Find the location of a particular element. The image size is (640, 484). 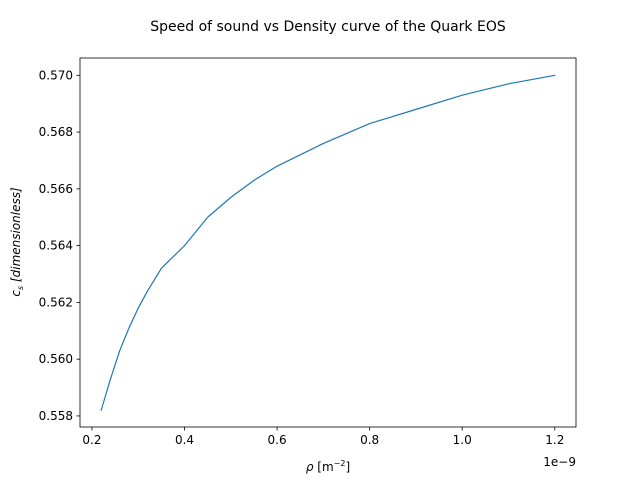

y-axis-label-subscript: s is located at coordinates (20, 288).